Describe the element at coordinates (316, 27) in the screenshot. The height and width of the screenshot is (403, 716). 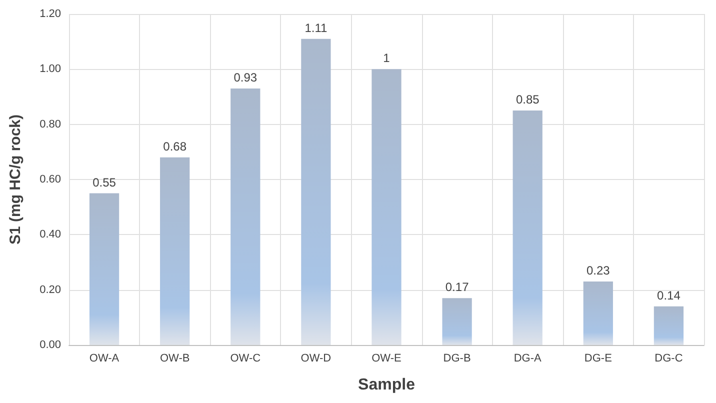
I see `data-label: 1.11` at that location.